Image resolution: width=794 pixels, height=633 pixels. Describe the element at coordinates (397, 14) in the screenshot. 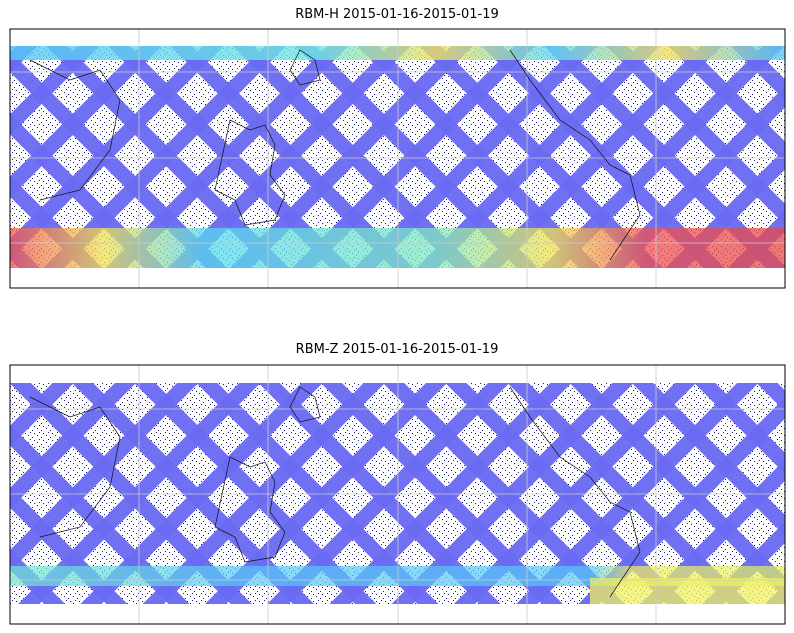

I see `panel-title: RBM-H 2015-01-16-2015-01-19` at that location.